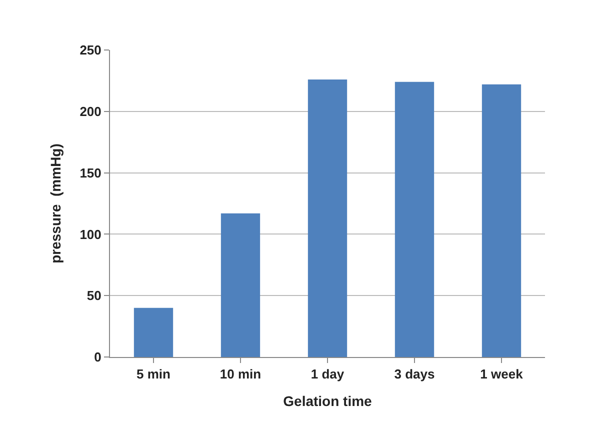 This screenshot has height=427, width=595. I want to click on x-tick-label: 1 day, so click(327, 374).